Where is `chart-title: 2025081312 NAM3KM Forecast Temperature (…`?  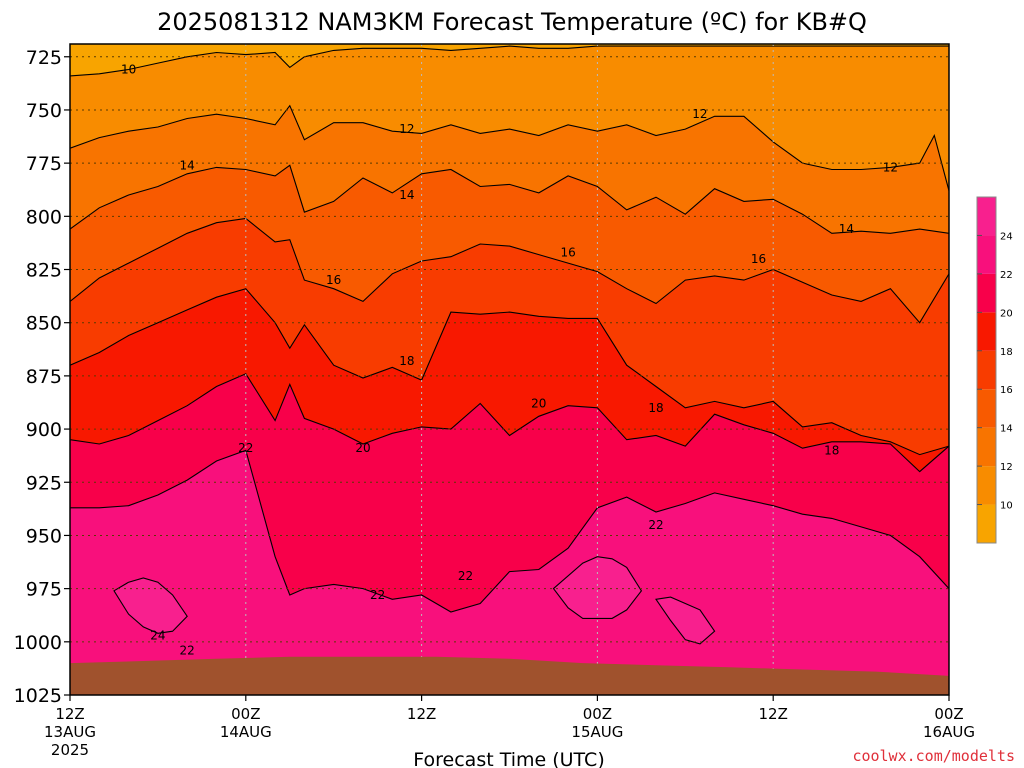
chart-title: 2025081312 NAM3KM Forecast Temperature (… is located at coordinates (512, 22).